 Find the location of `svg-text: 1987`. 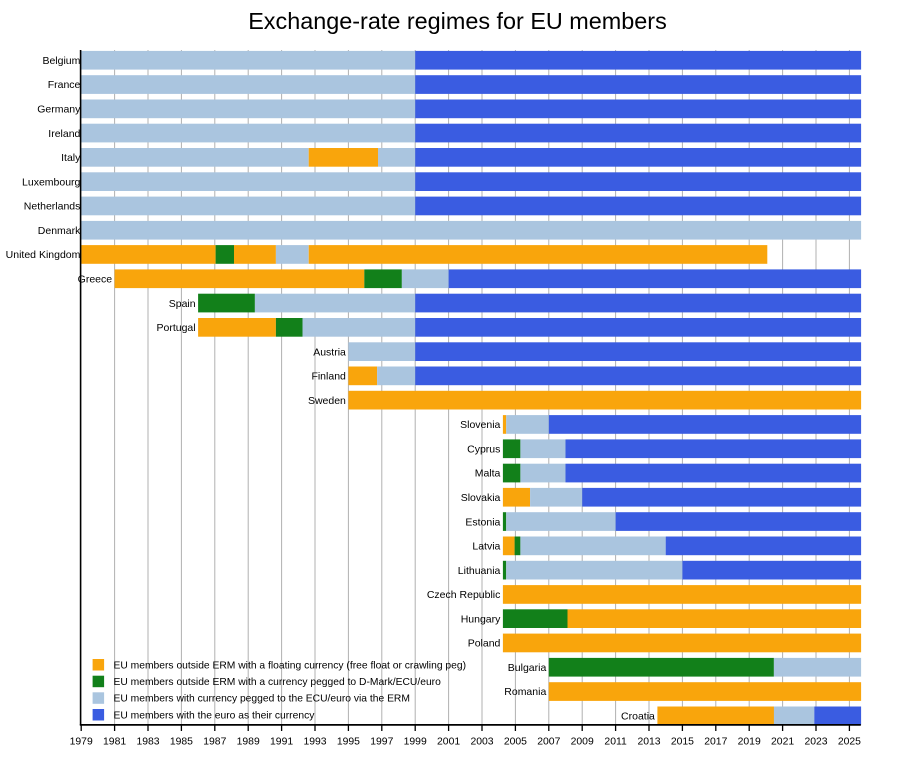

svg-text: 1987 is located at coordinates (214, 742).